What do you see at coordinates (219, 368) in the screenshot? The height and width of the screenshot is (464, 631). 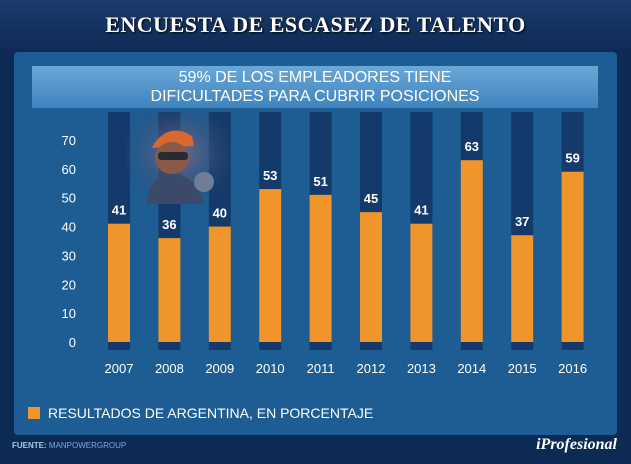 I see `x-tick-label: 2009` at bounding box center [219, 368].